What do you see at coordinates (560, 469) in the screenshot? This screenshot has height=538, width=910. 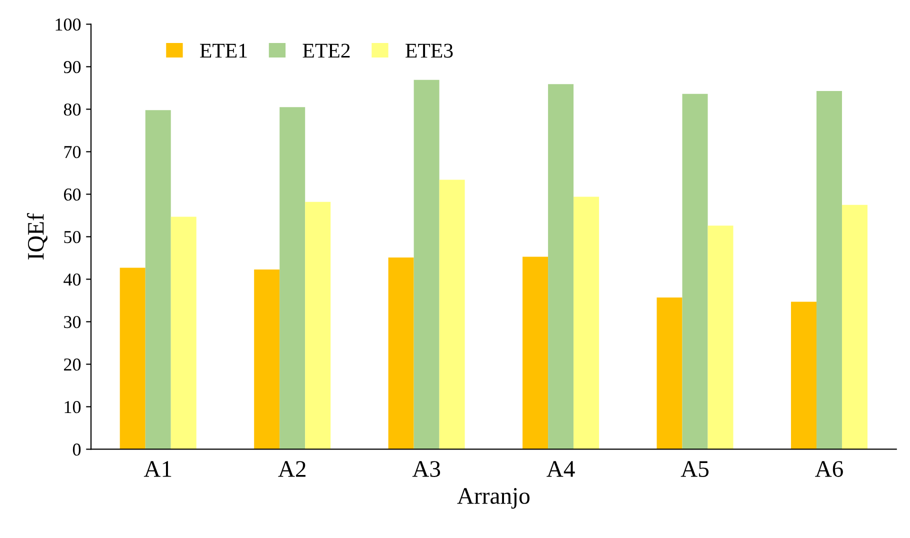 I see `x-tick-label: A4` at bounding box center [560, 469].